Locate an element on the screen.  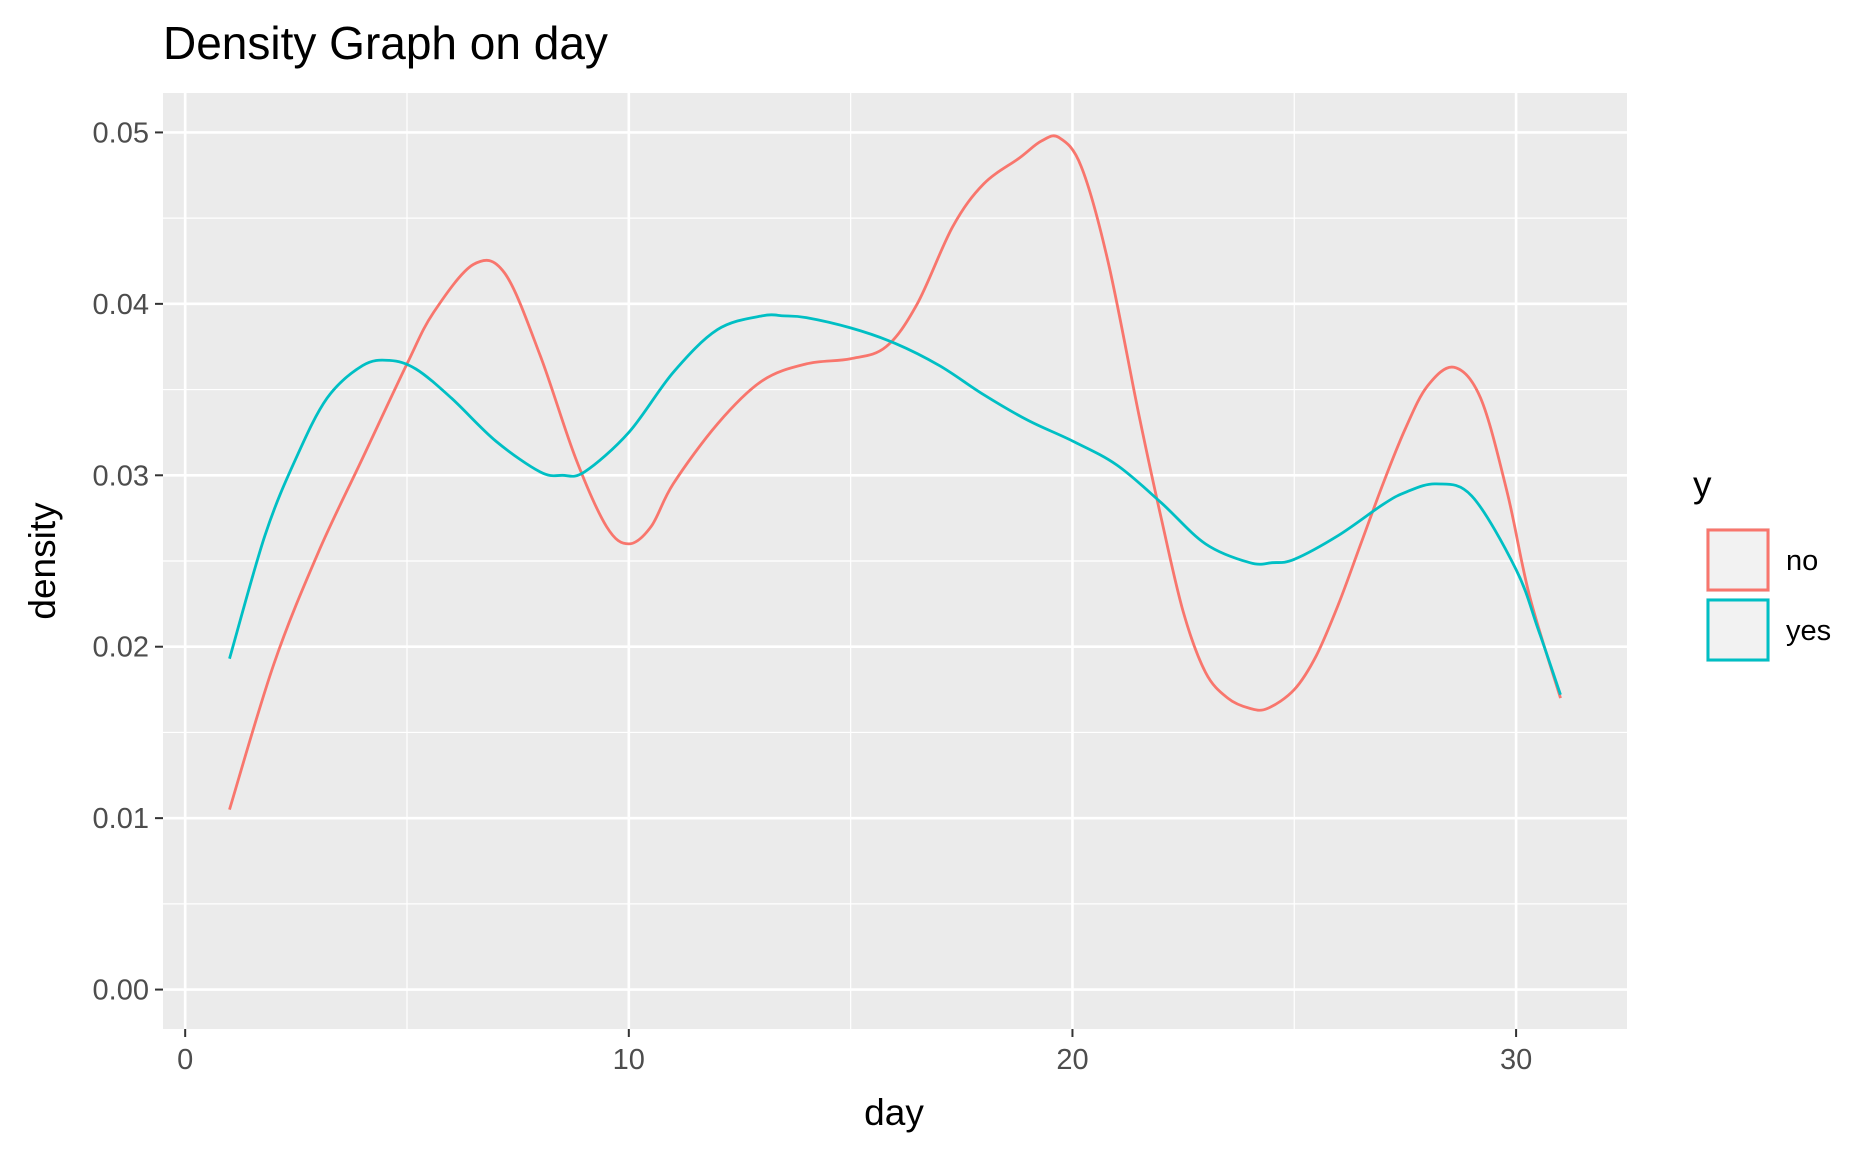
legend: y no yes is located at coordinates (1762, 563).